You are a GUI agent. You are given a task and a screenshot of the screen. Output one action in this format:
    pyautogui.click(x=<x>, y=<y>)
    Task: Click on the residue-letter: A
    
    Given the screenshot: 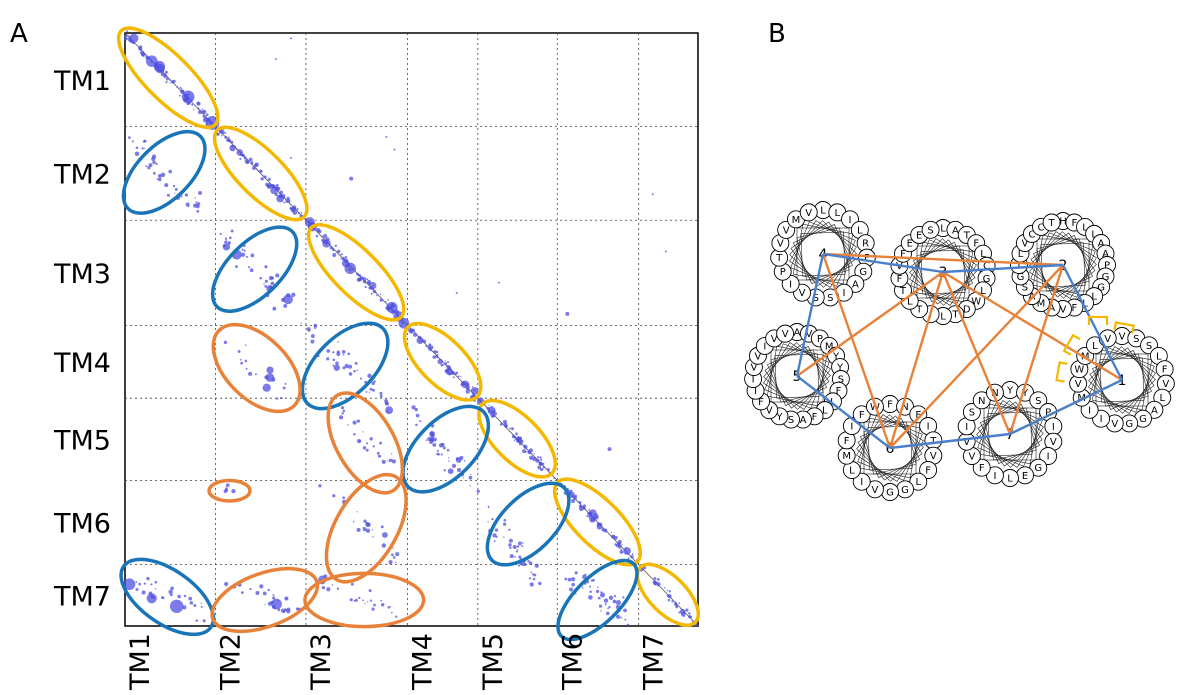 What is the action you would take?
    pyautogui.click(x=803, y=420)
    